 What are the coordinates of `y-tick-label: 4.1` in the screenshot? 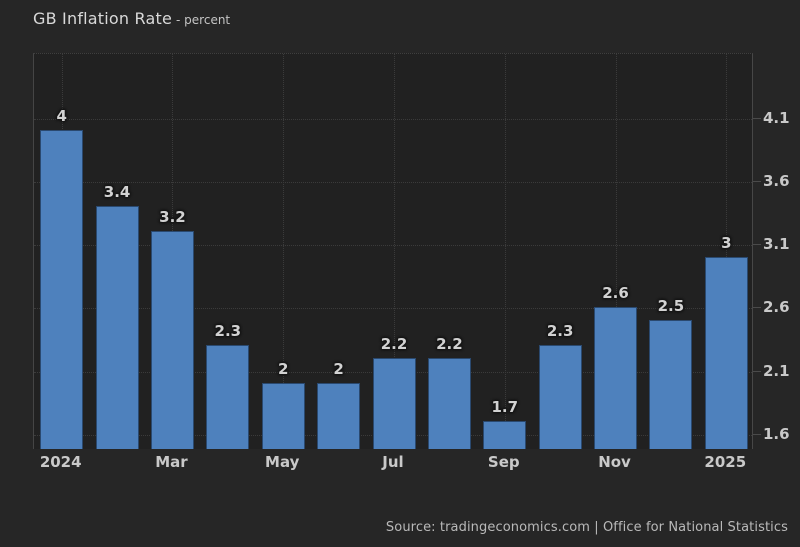 It's located at (776, 117).